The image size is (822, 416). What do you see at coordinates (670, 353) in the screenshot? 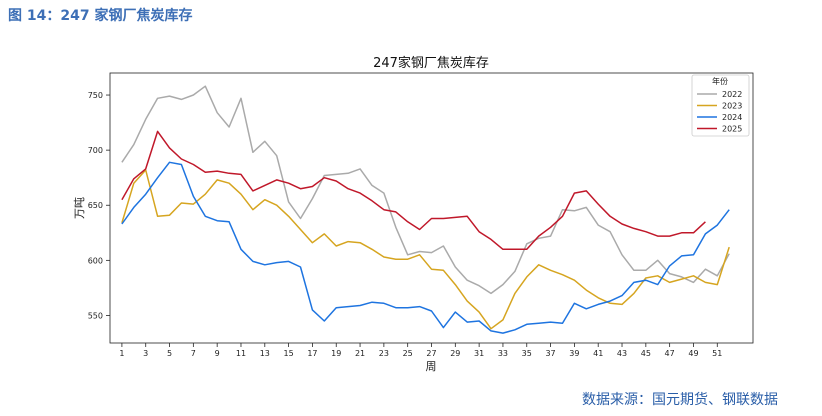
I see `x-tick-label: 47` at bounding box center [670, 353].